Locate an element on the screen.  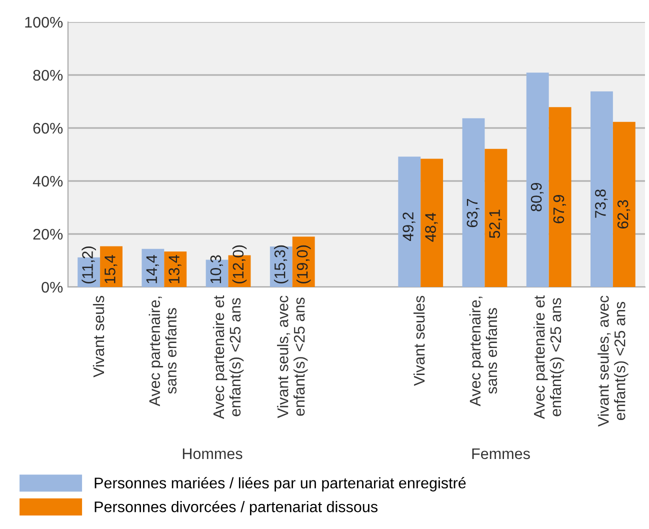
data-label: (15,3) is located at coordinates (281, 264).